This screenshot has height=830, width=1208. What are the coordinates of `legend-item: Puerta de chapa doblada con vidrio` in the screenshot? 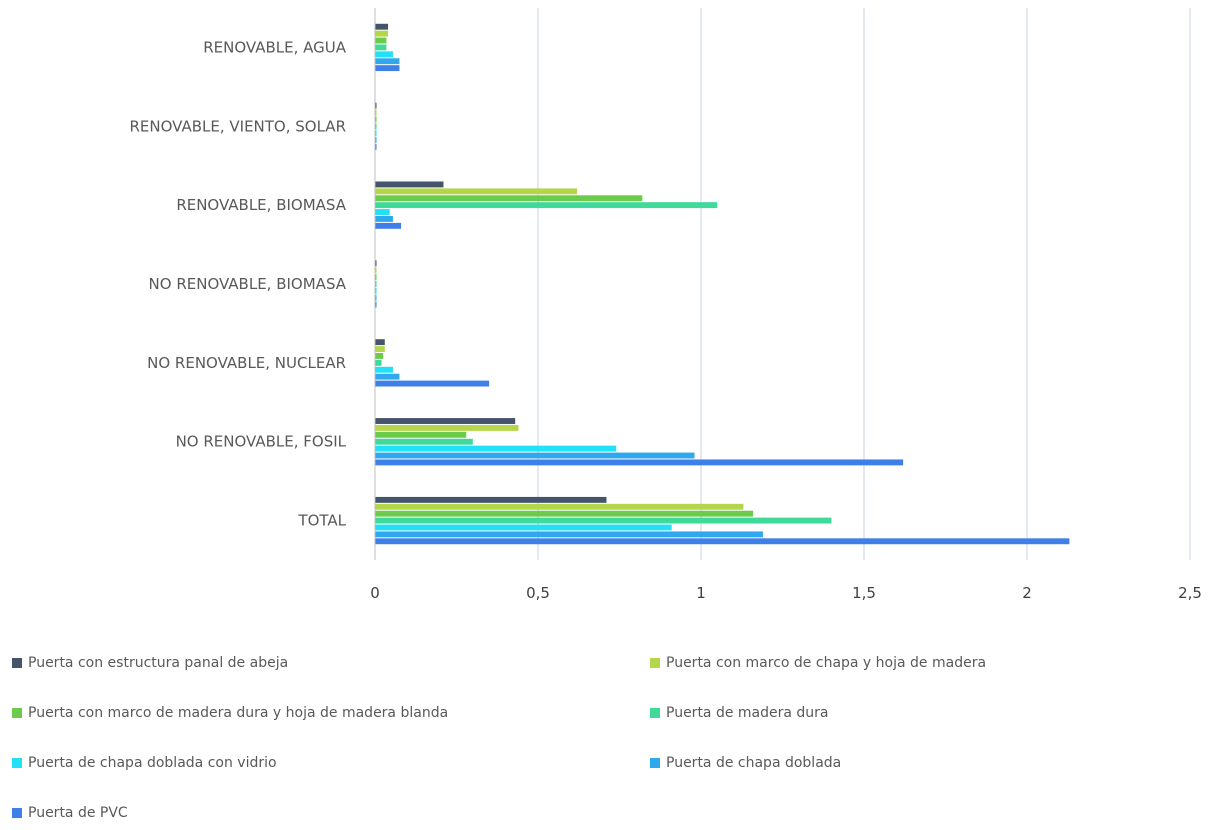 It's located at (144, 763).